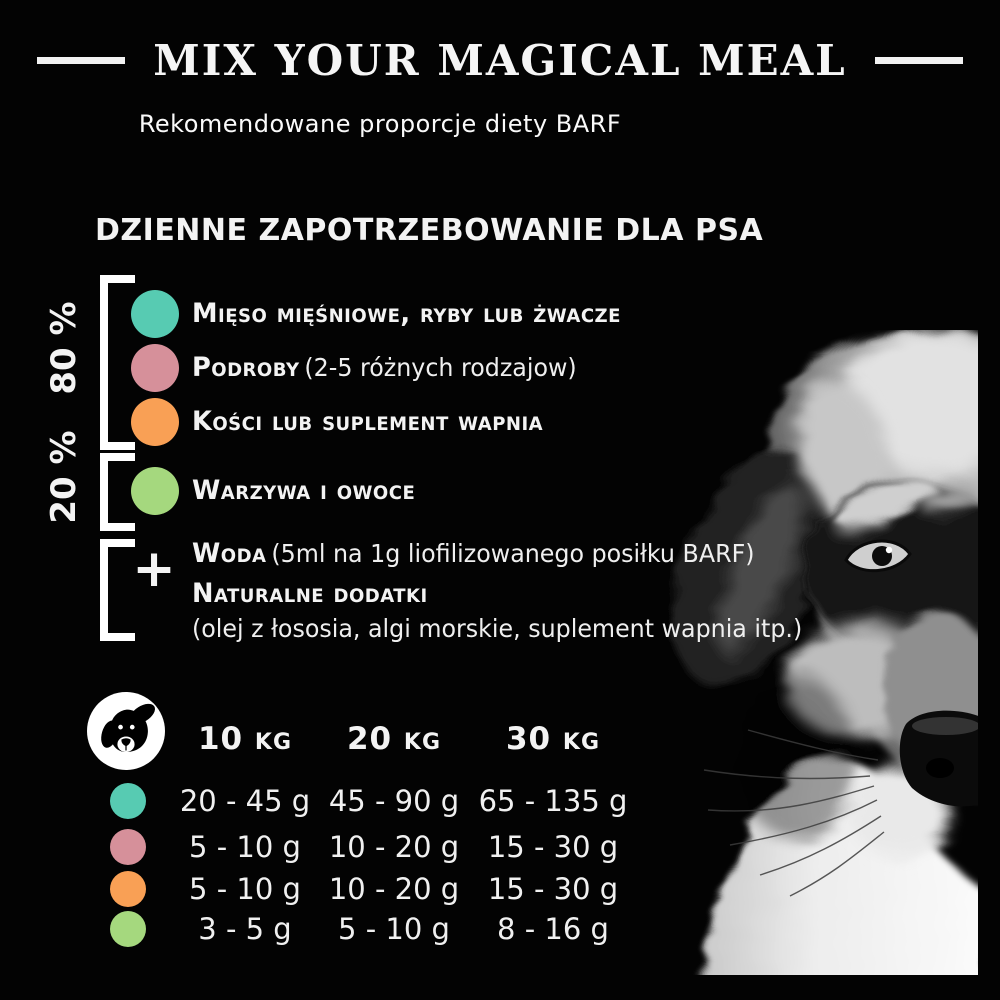 This screenshot has width=1000, height=1000. I want to click on percent-80-label: 80 %, so click(64, 348).